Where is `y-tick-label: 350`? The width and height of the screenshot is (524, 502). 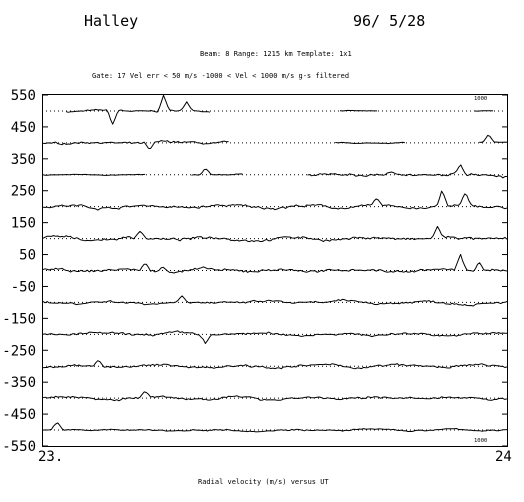 y-tick-label: 350 is located at coordinates (23, 160).